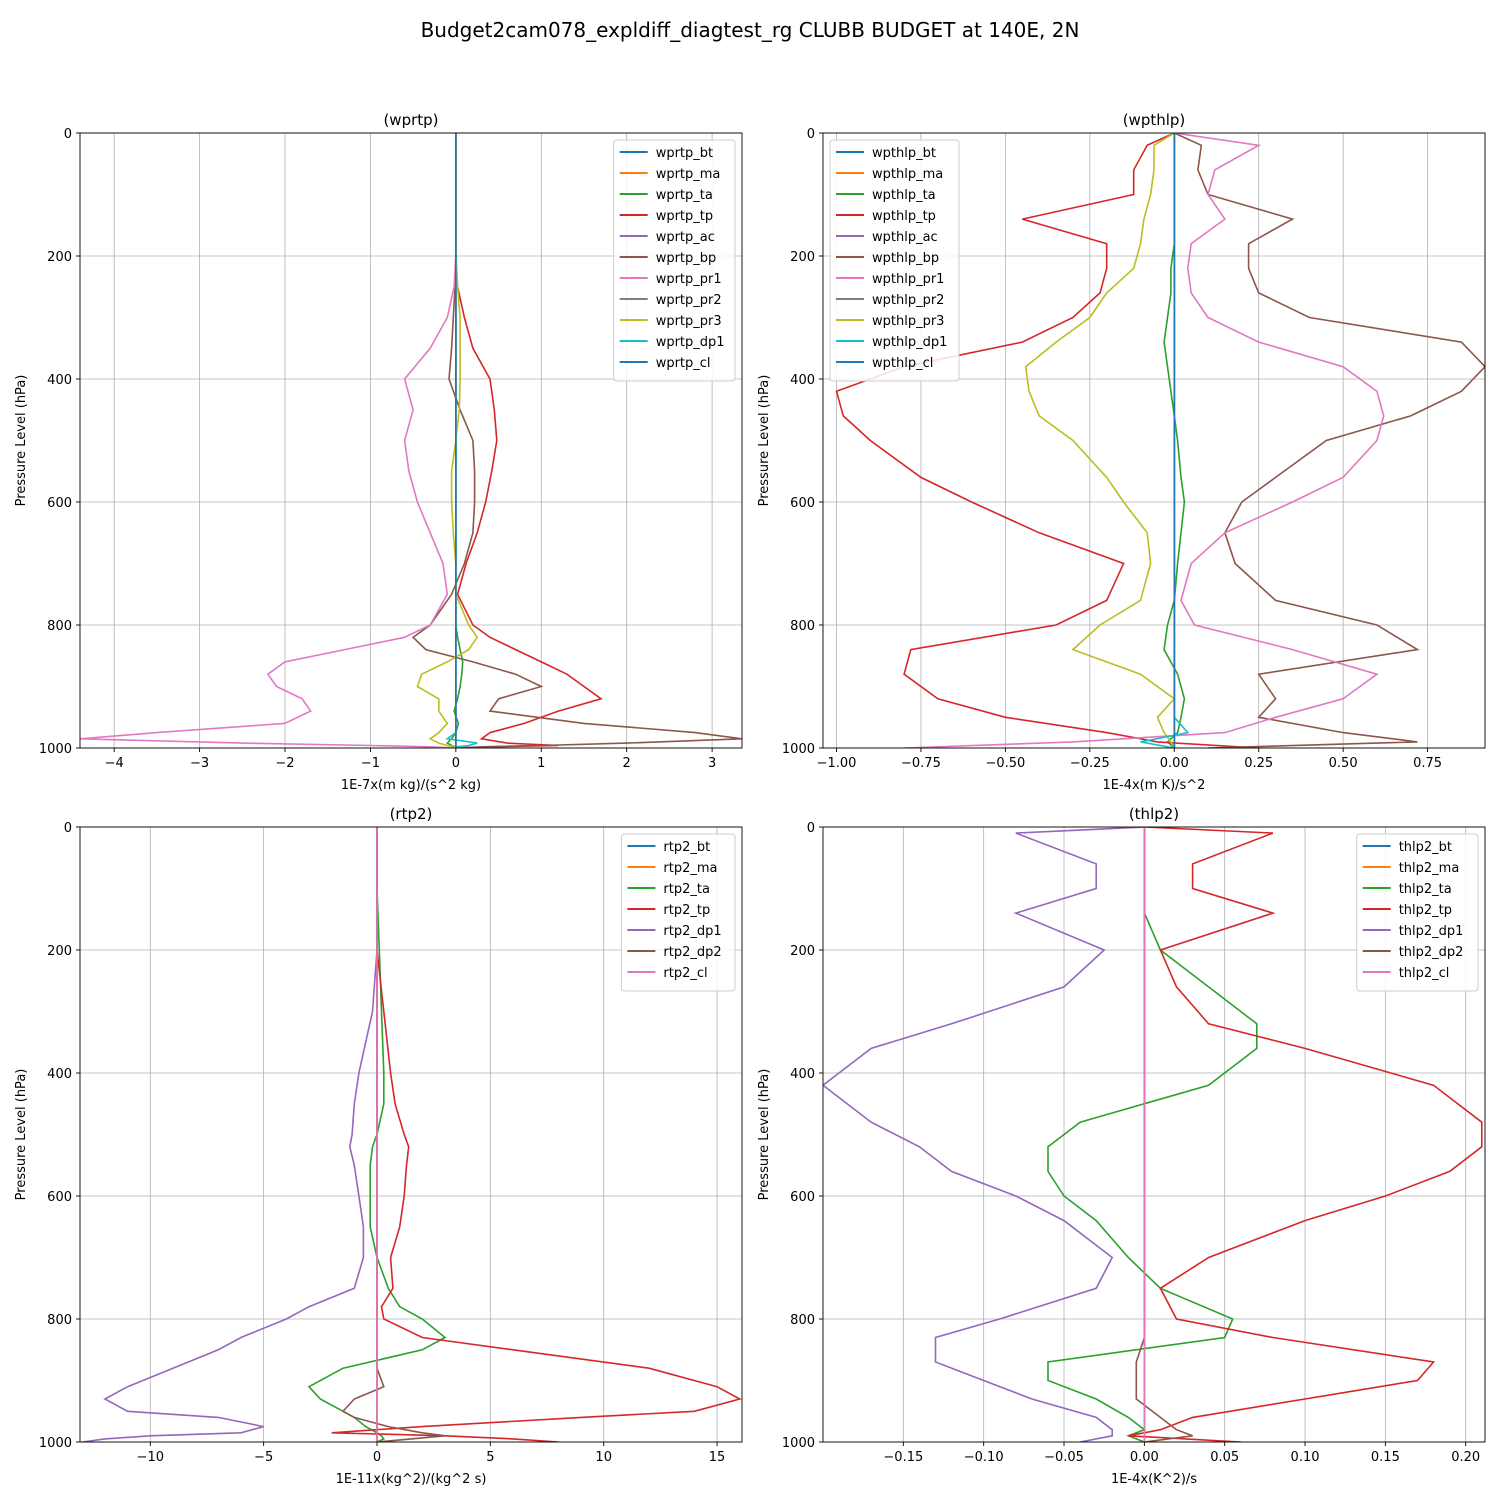 This screenshot has height=1500, width=1500. Describe the element at coordinates (904, 153) in the screenshot. I see `legend-label: wpthlp_bt` at that location.